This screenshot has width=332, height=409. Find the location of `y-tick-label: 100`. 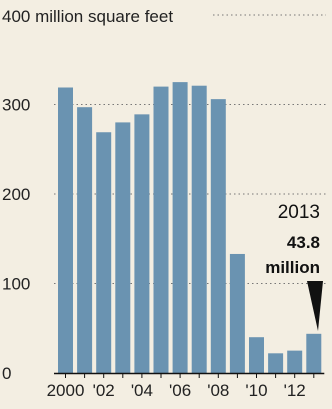

y-tick-label: 100 is located at coordinates (16, 284).